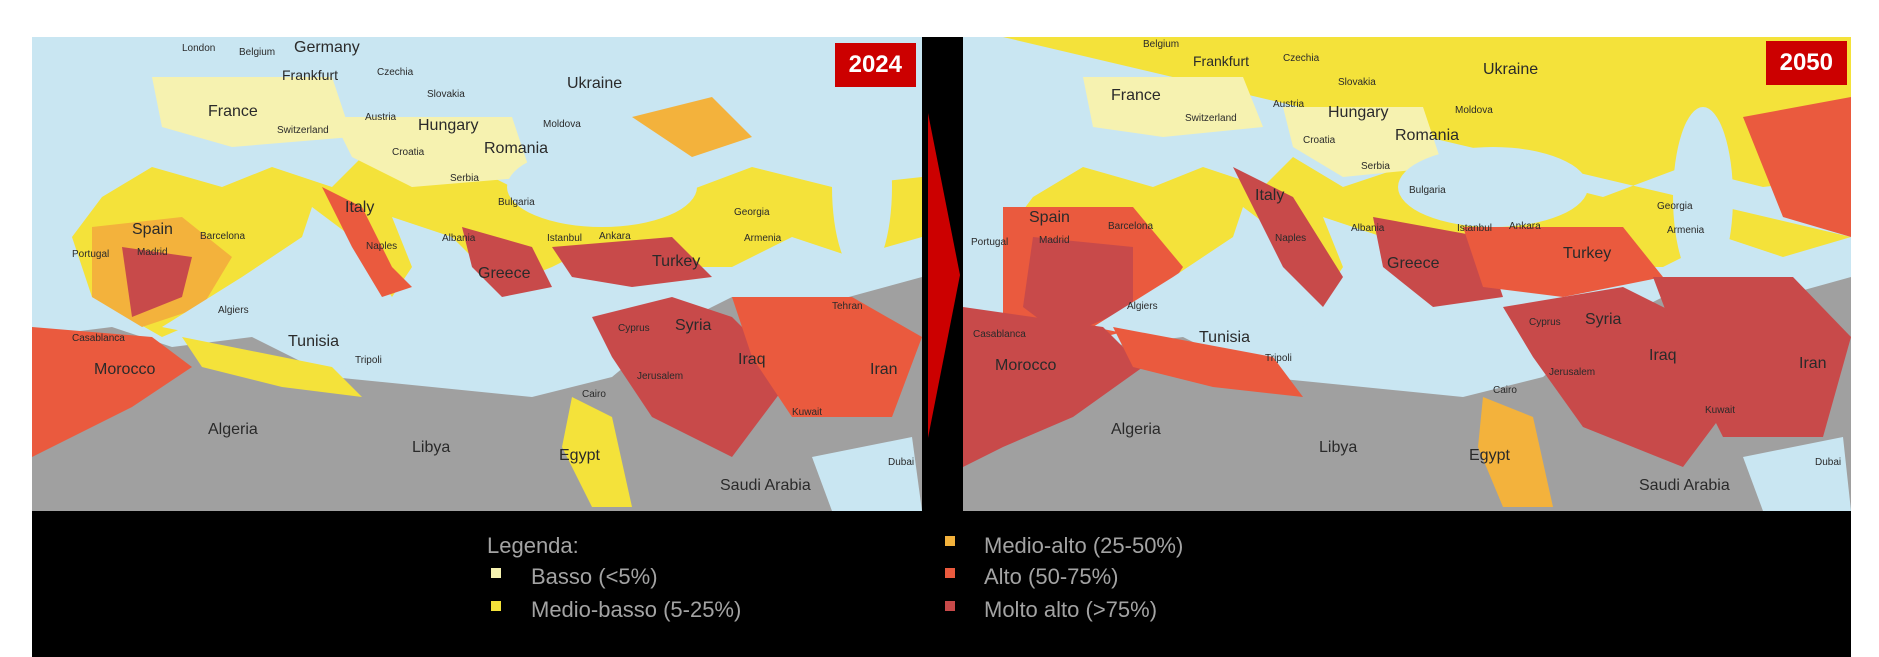  Describe the element at coordinates (807, 412) in the screenshot. I see `map-label: Kuwait` at that location.